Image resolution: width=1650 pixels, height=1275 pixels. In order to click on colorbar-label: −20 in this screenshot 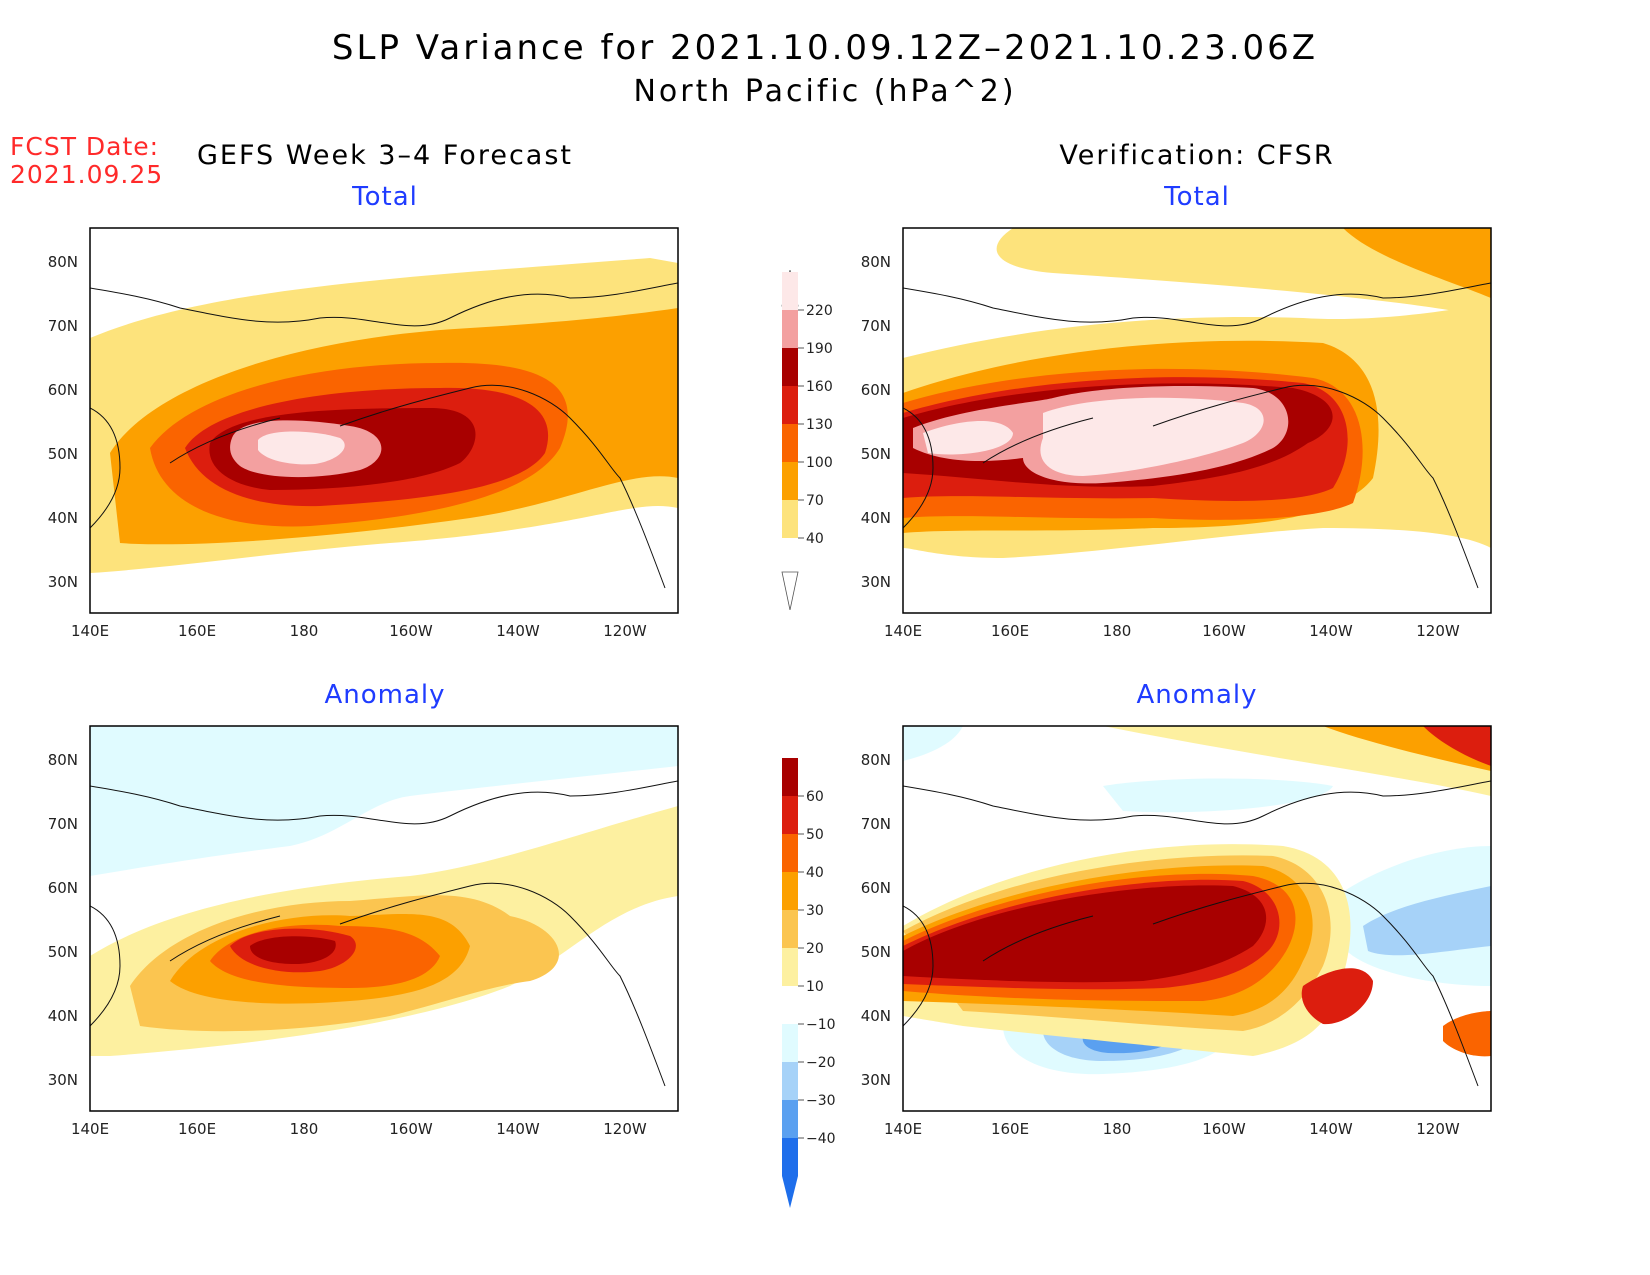, I will do `click(821, 1063)`.